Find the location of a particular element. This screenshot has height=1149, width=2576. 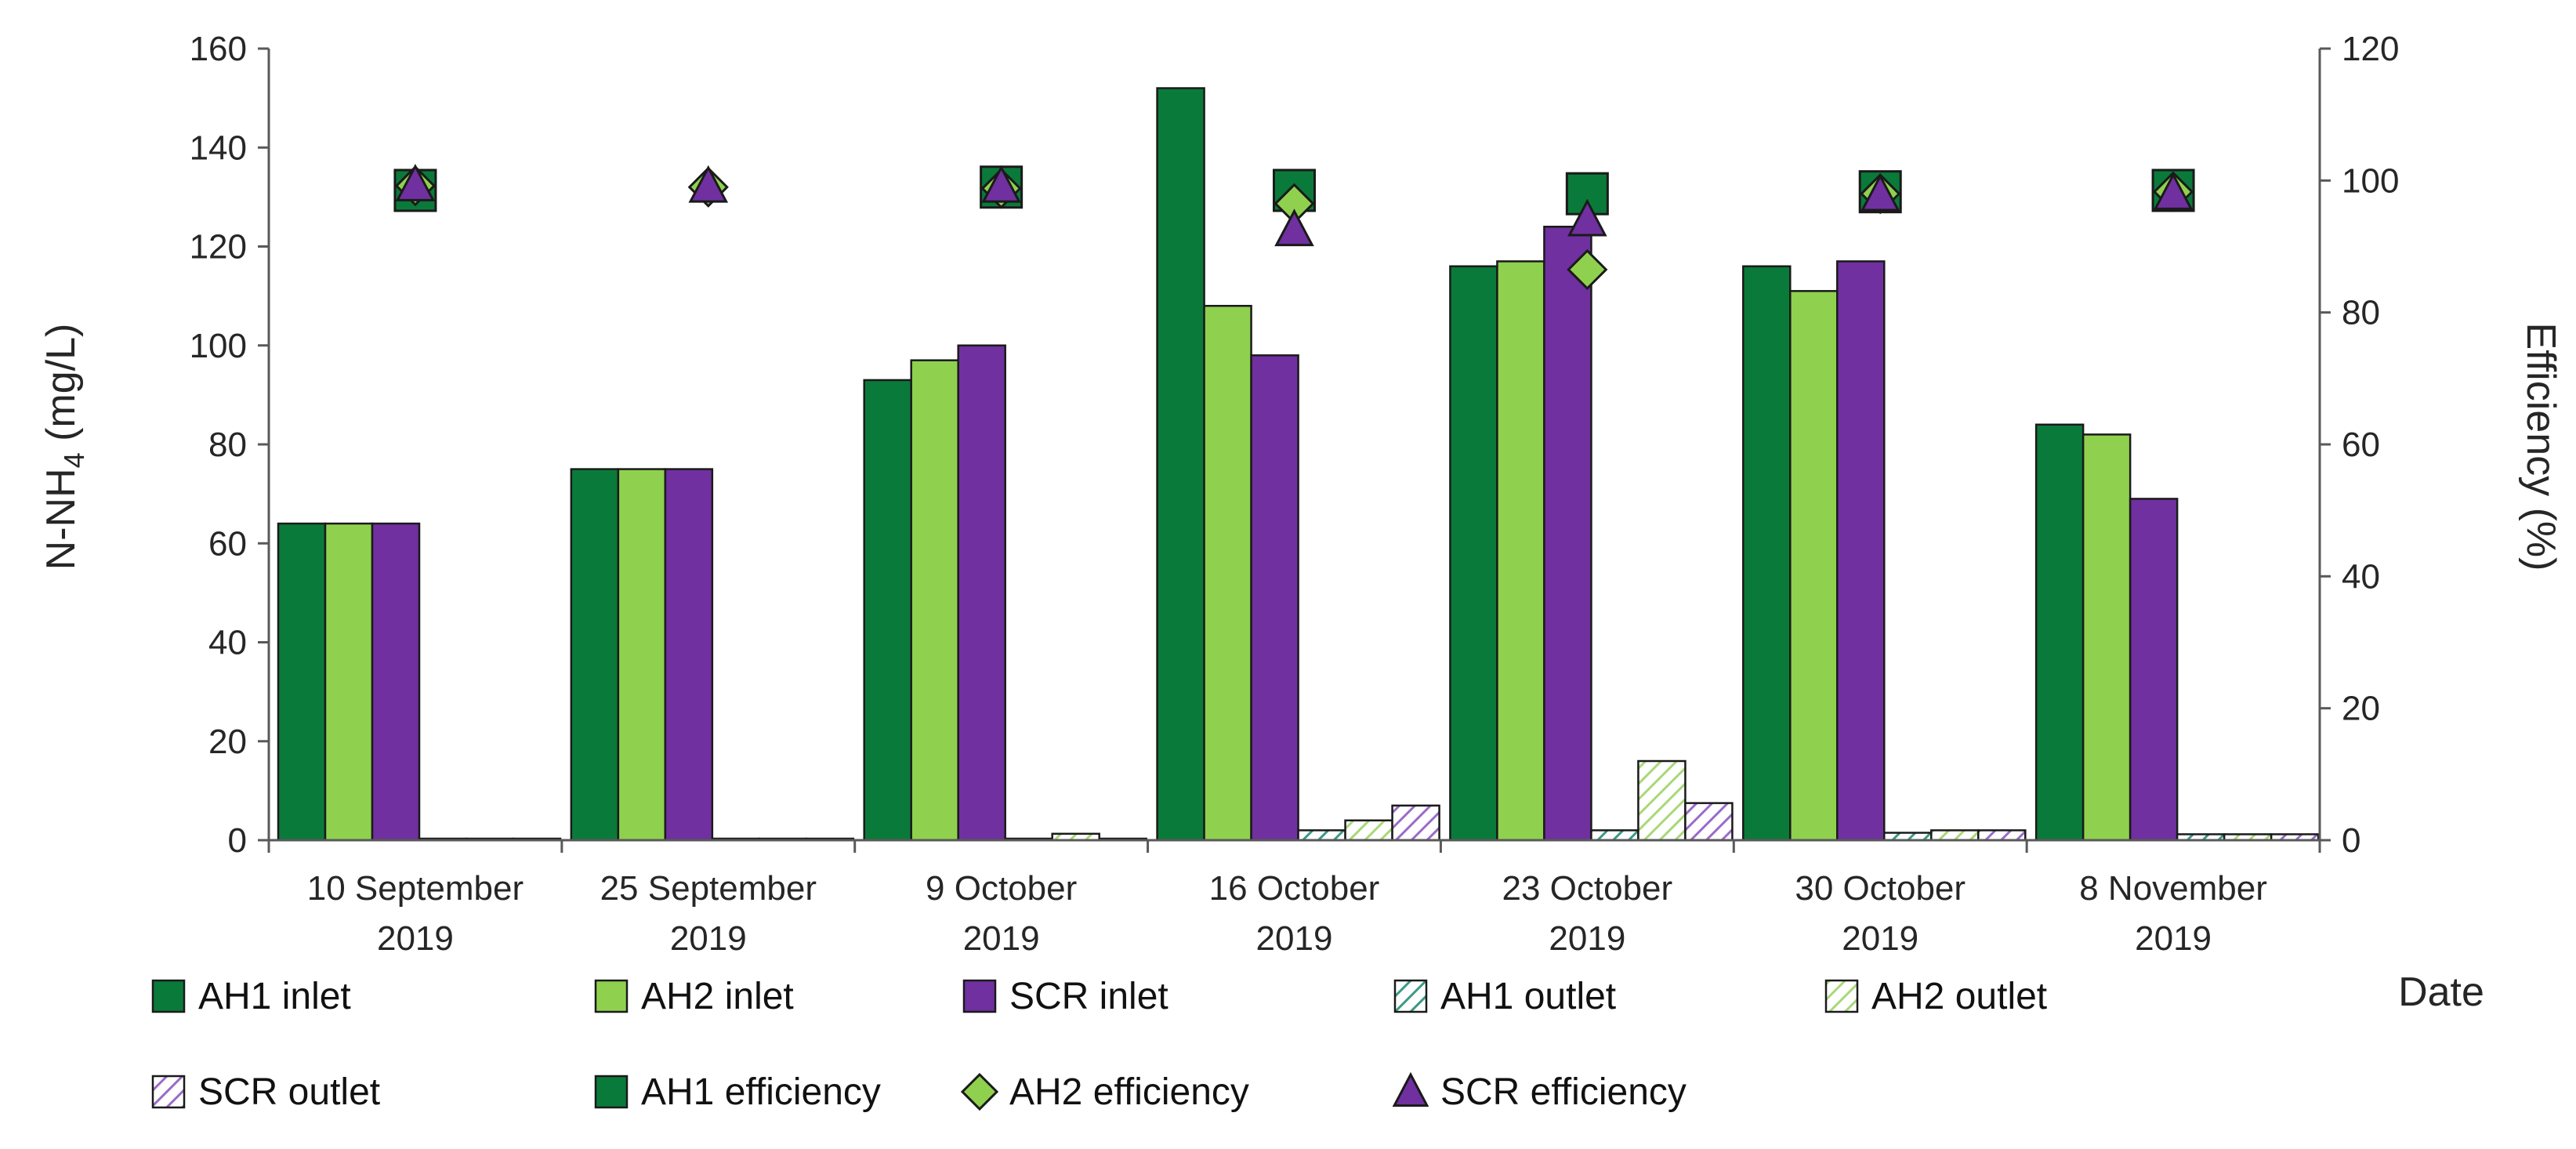

markers-layer is located at coordinates (1294, 227).